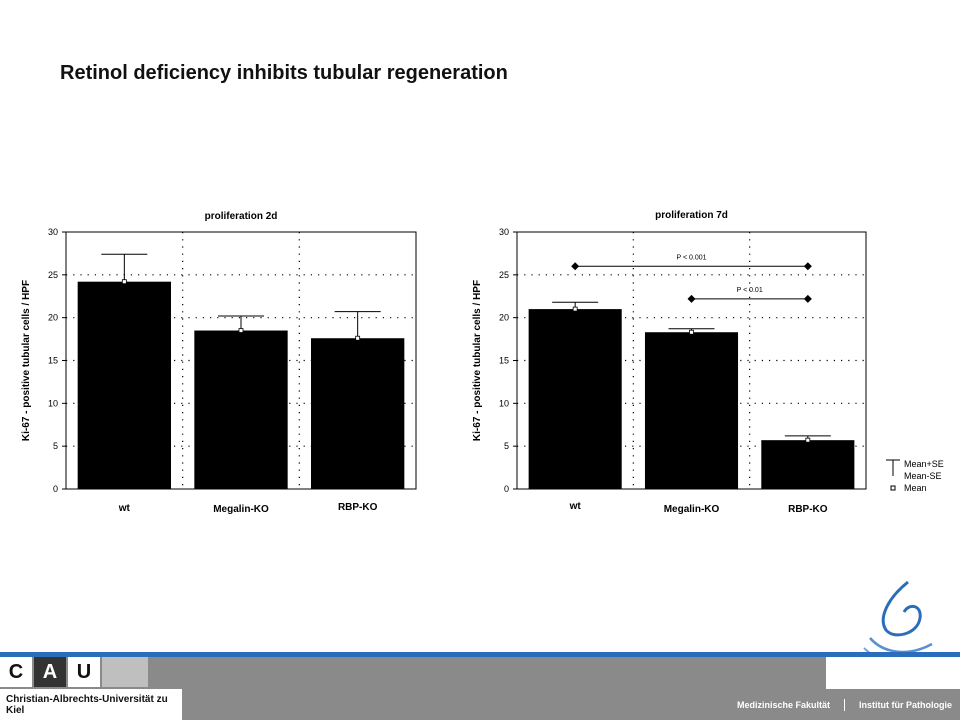  What do you see at coordinates (17, 672) in the screenshot?
I see `cau-letter: C` at bounding box center [17, 672].